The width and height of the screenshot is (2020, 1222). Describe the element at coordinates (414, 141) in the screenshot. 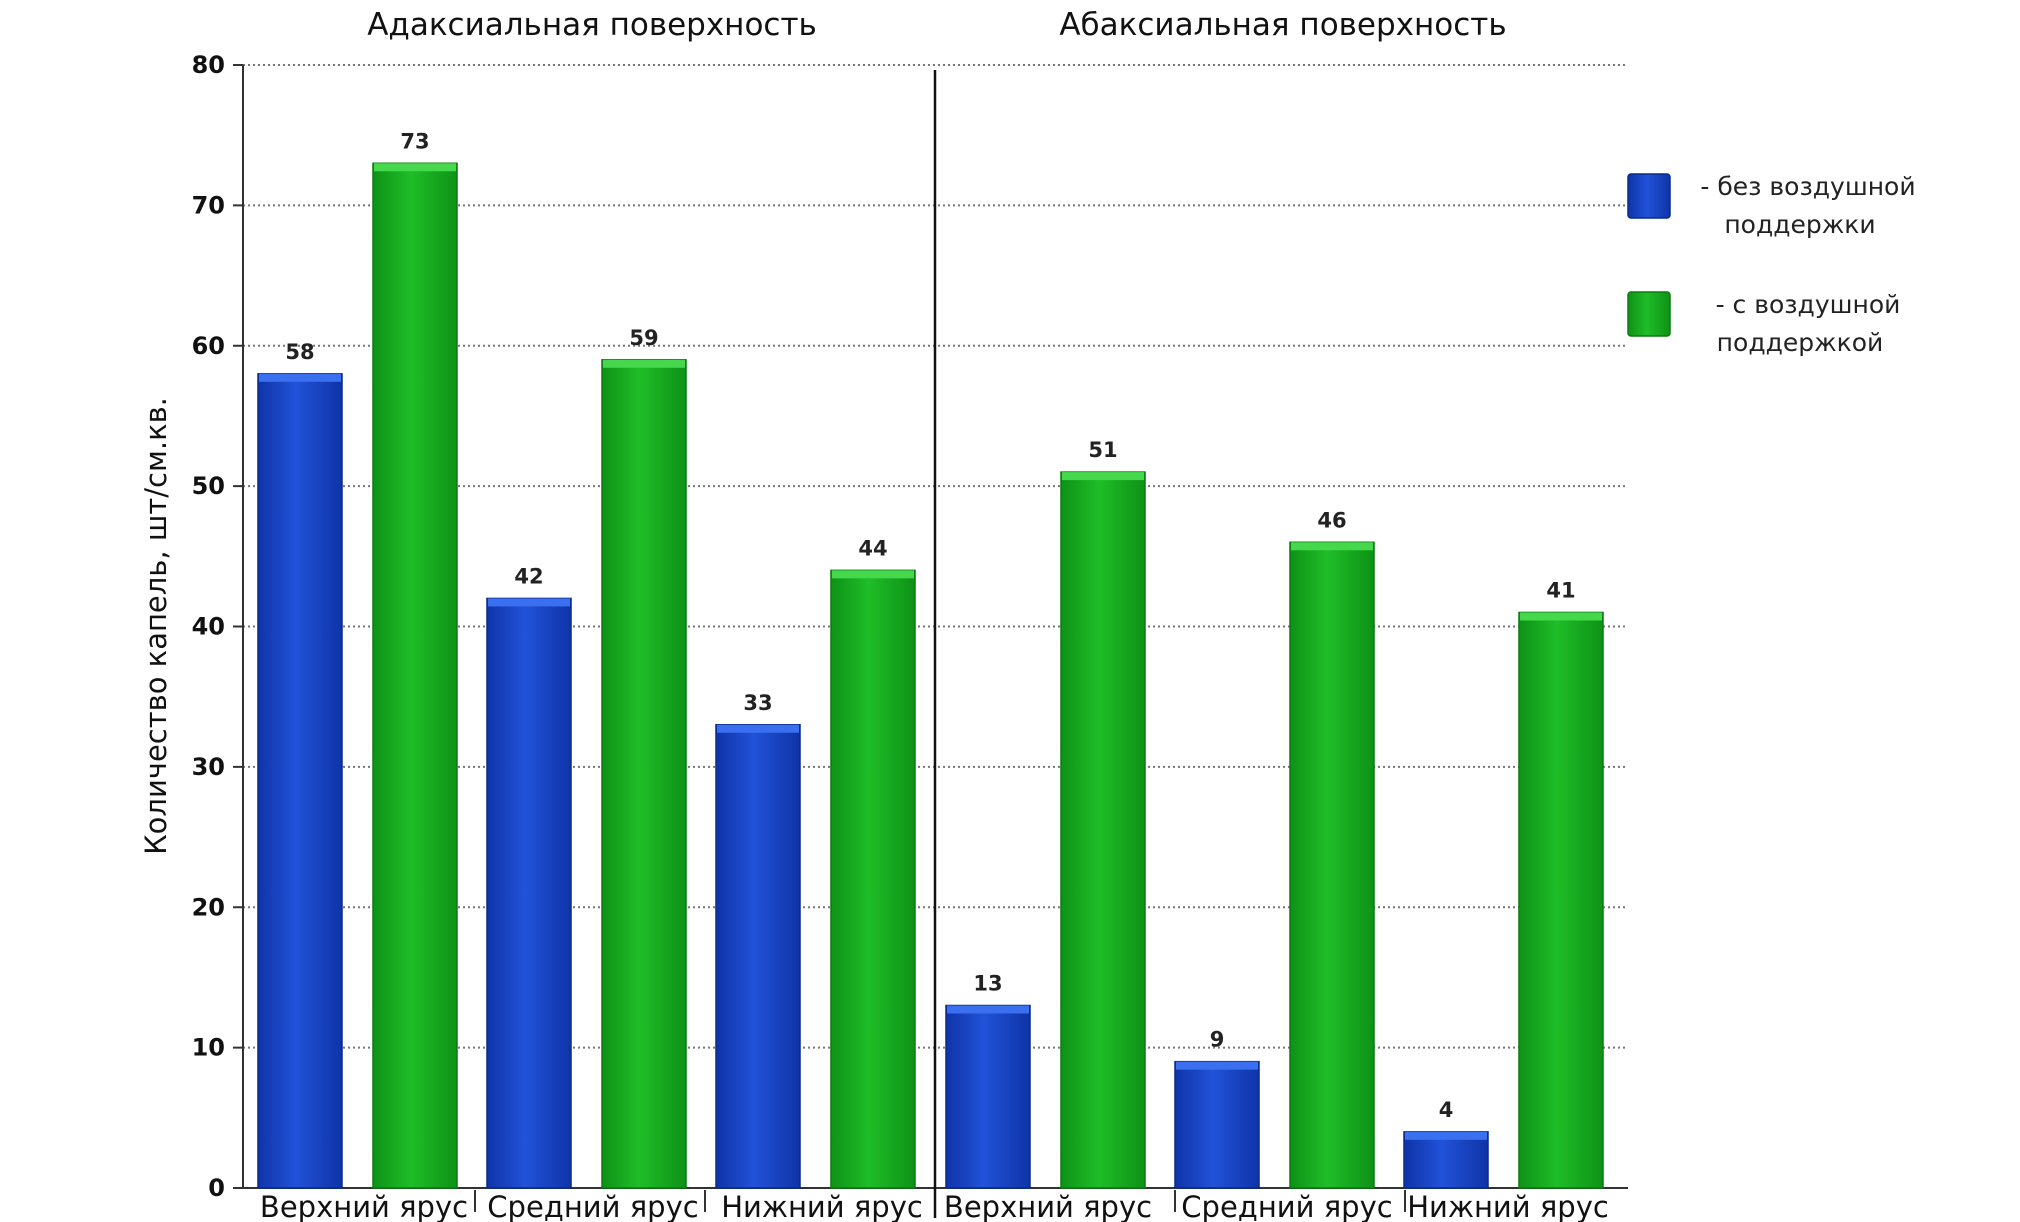

I see `bar-value-label: 73` at that location.